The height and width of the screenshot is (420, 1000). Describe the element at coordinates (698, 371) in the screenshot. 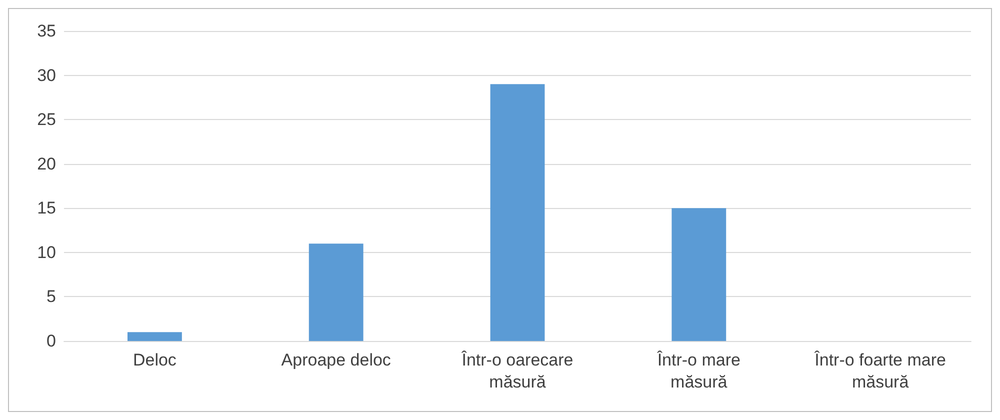

I see `x-tick-label: Într-o mare măsură` at that location.